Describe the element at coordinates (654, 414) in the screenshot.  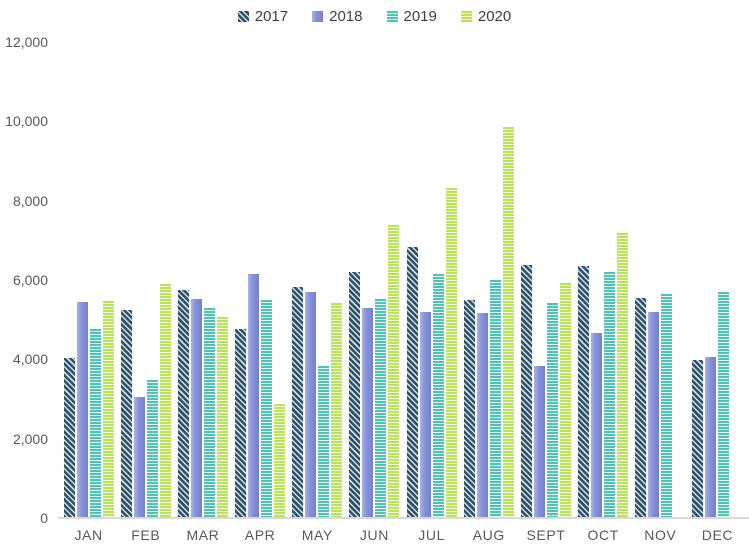
I see `bar-2018-nov` at that location.